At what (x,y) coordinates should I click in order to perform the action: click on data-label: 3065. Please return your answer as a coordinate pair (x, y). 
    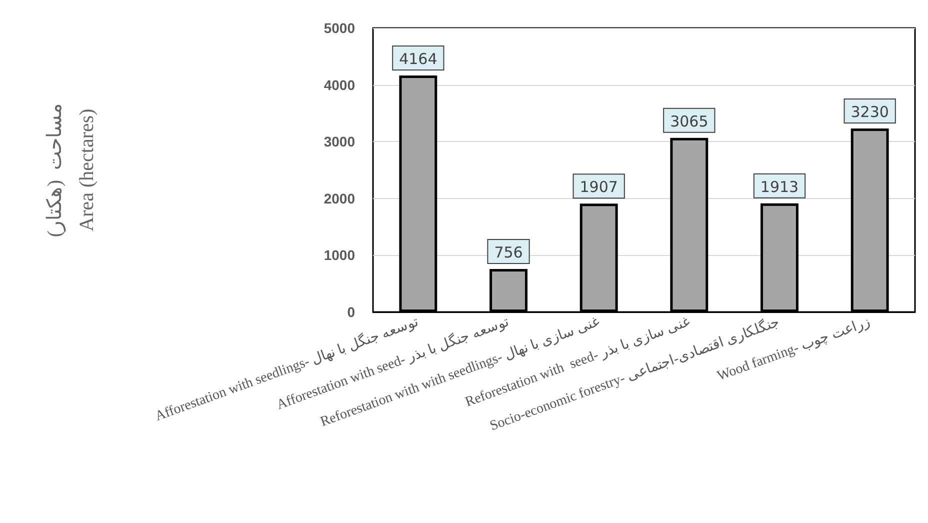
    Looking at the image, I should click on (689, 121).